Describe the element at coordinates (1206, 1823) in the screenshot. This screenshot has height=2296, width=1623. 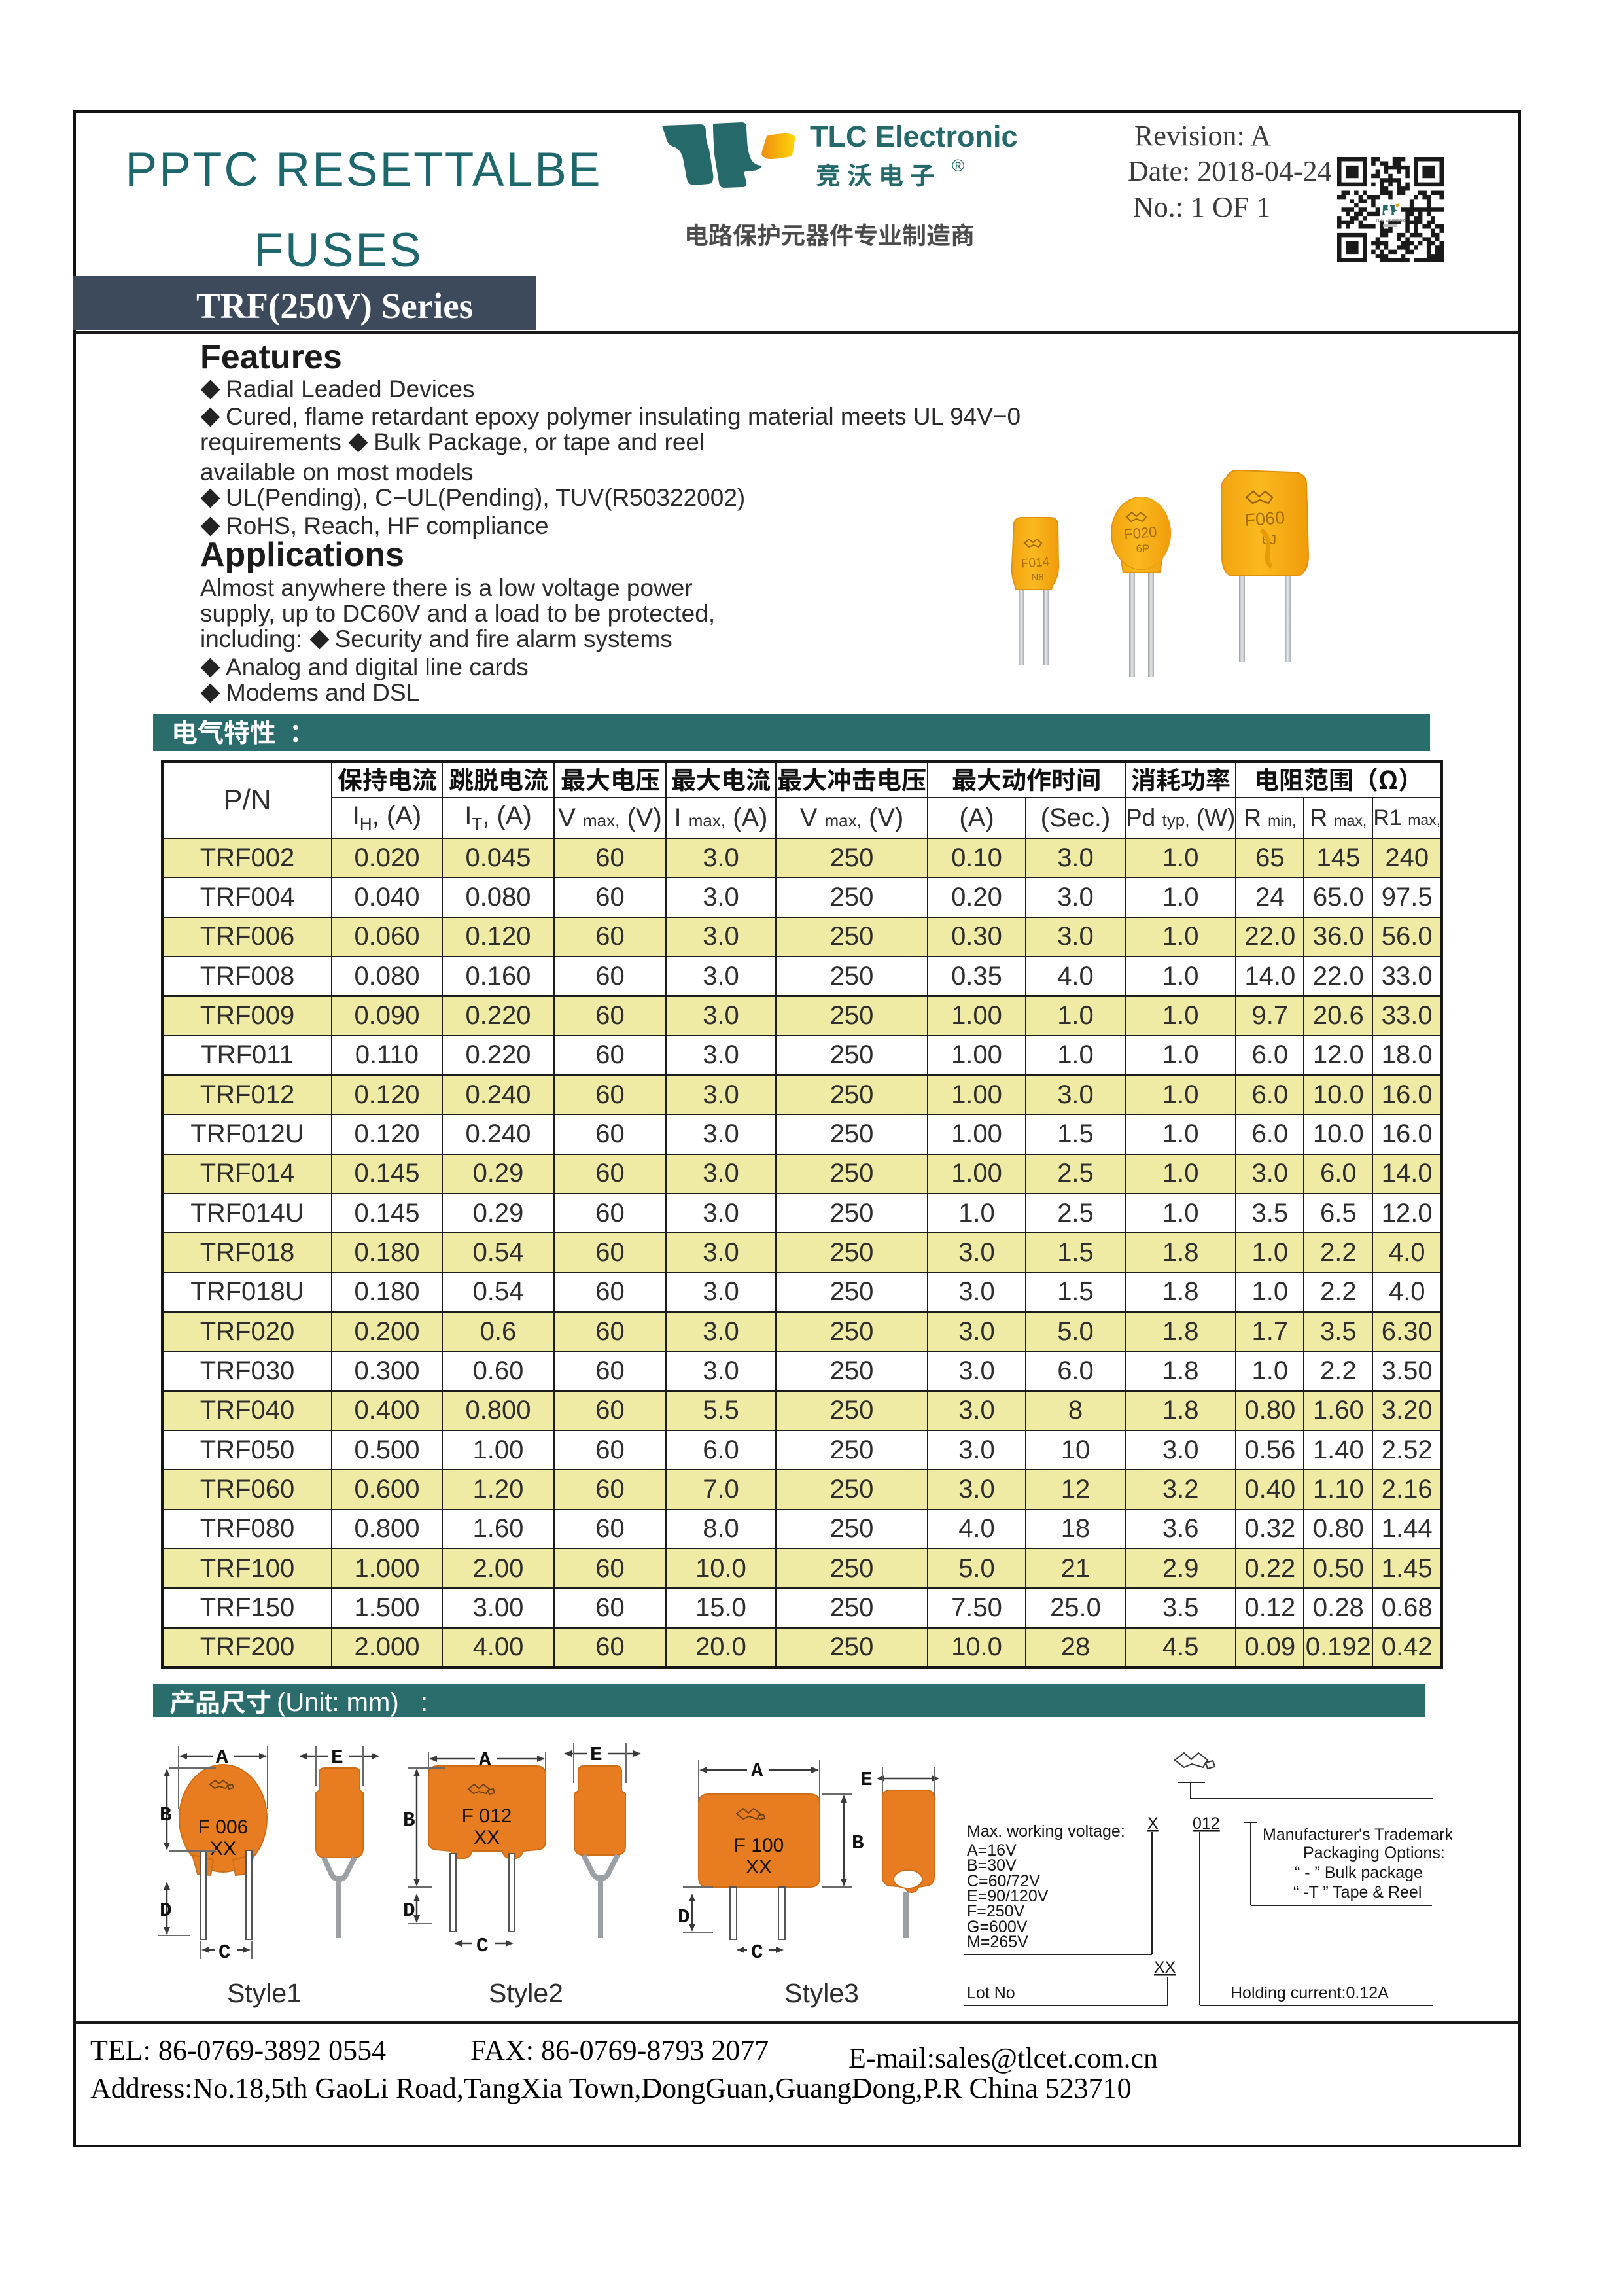
I see `svg-text: 012` at that location.